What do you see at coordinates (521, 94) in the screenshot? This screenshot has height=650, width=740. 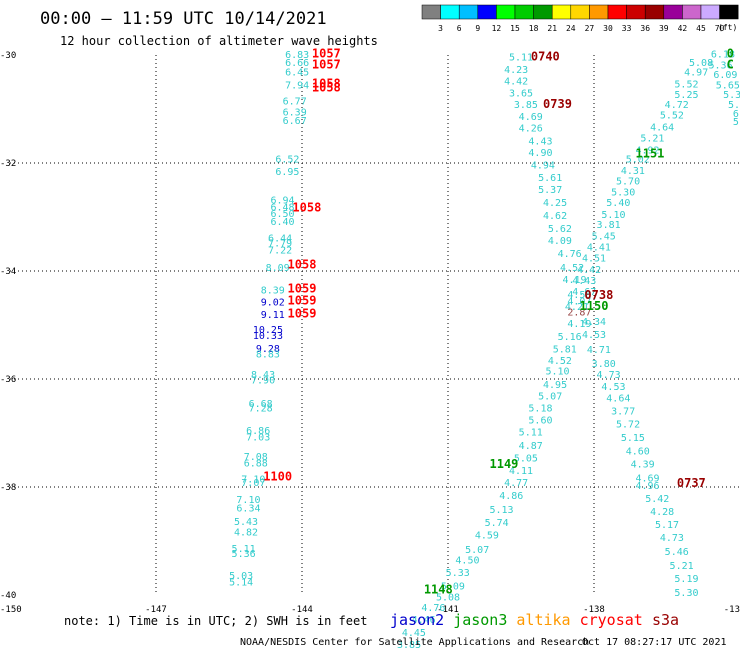 I see `wave-height-value: 3.65` at bounding box center [521, 94].